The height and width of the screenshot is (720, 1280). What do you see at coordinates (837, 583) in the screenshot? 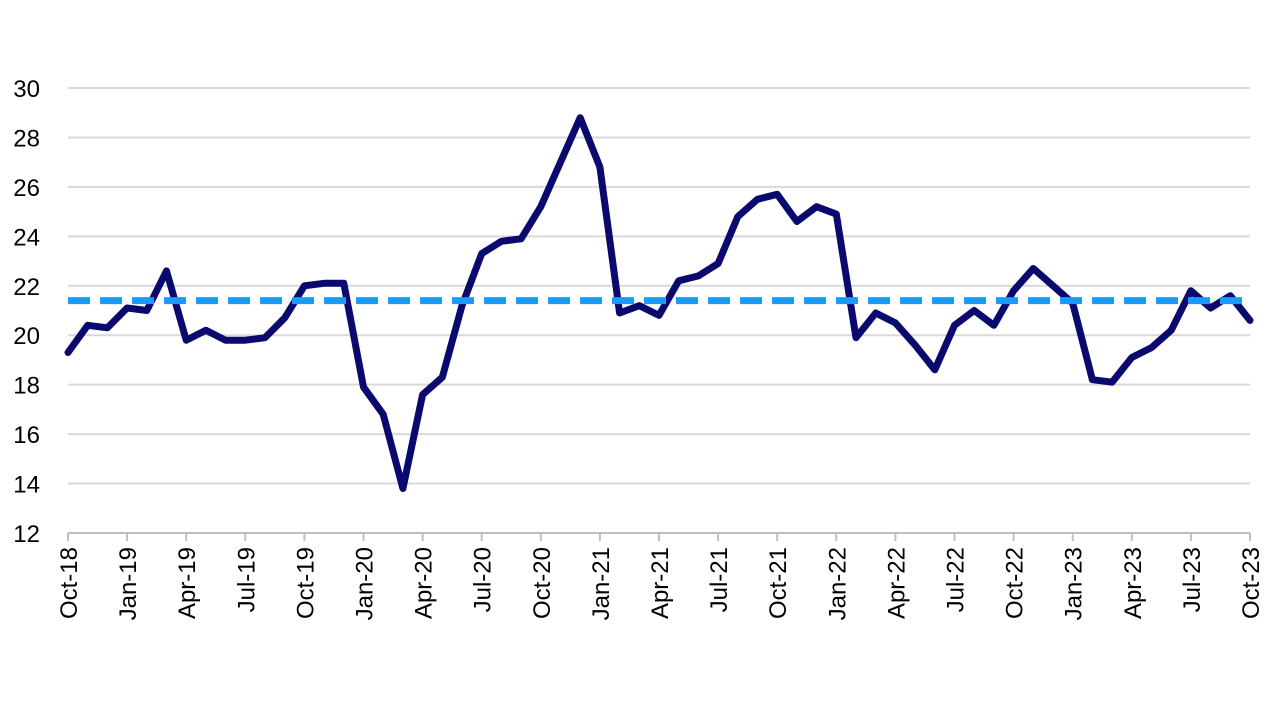
I see `x-tick-label: Jan-22` at bounding box center [837, 583].